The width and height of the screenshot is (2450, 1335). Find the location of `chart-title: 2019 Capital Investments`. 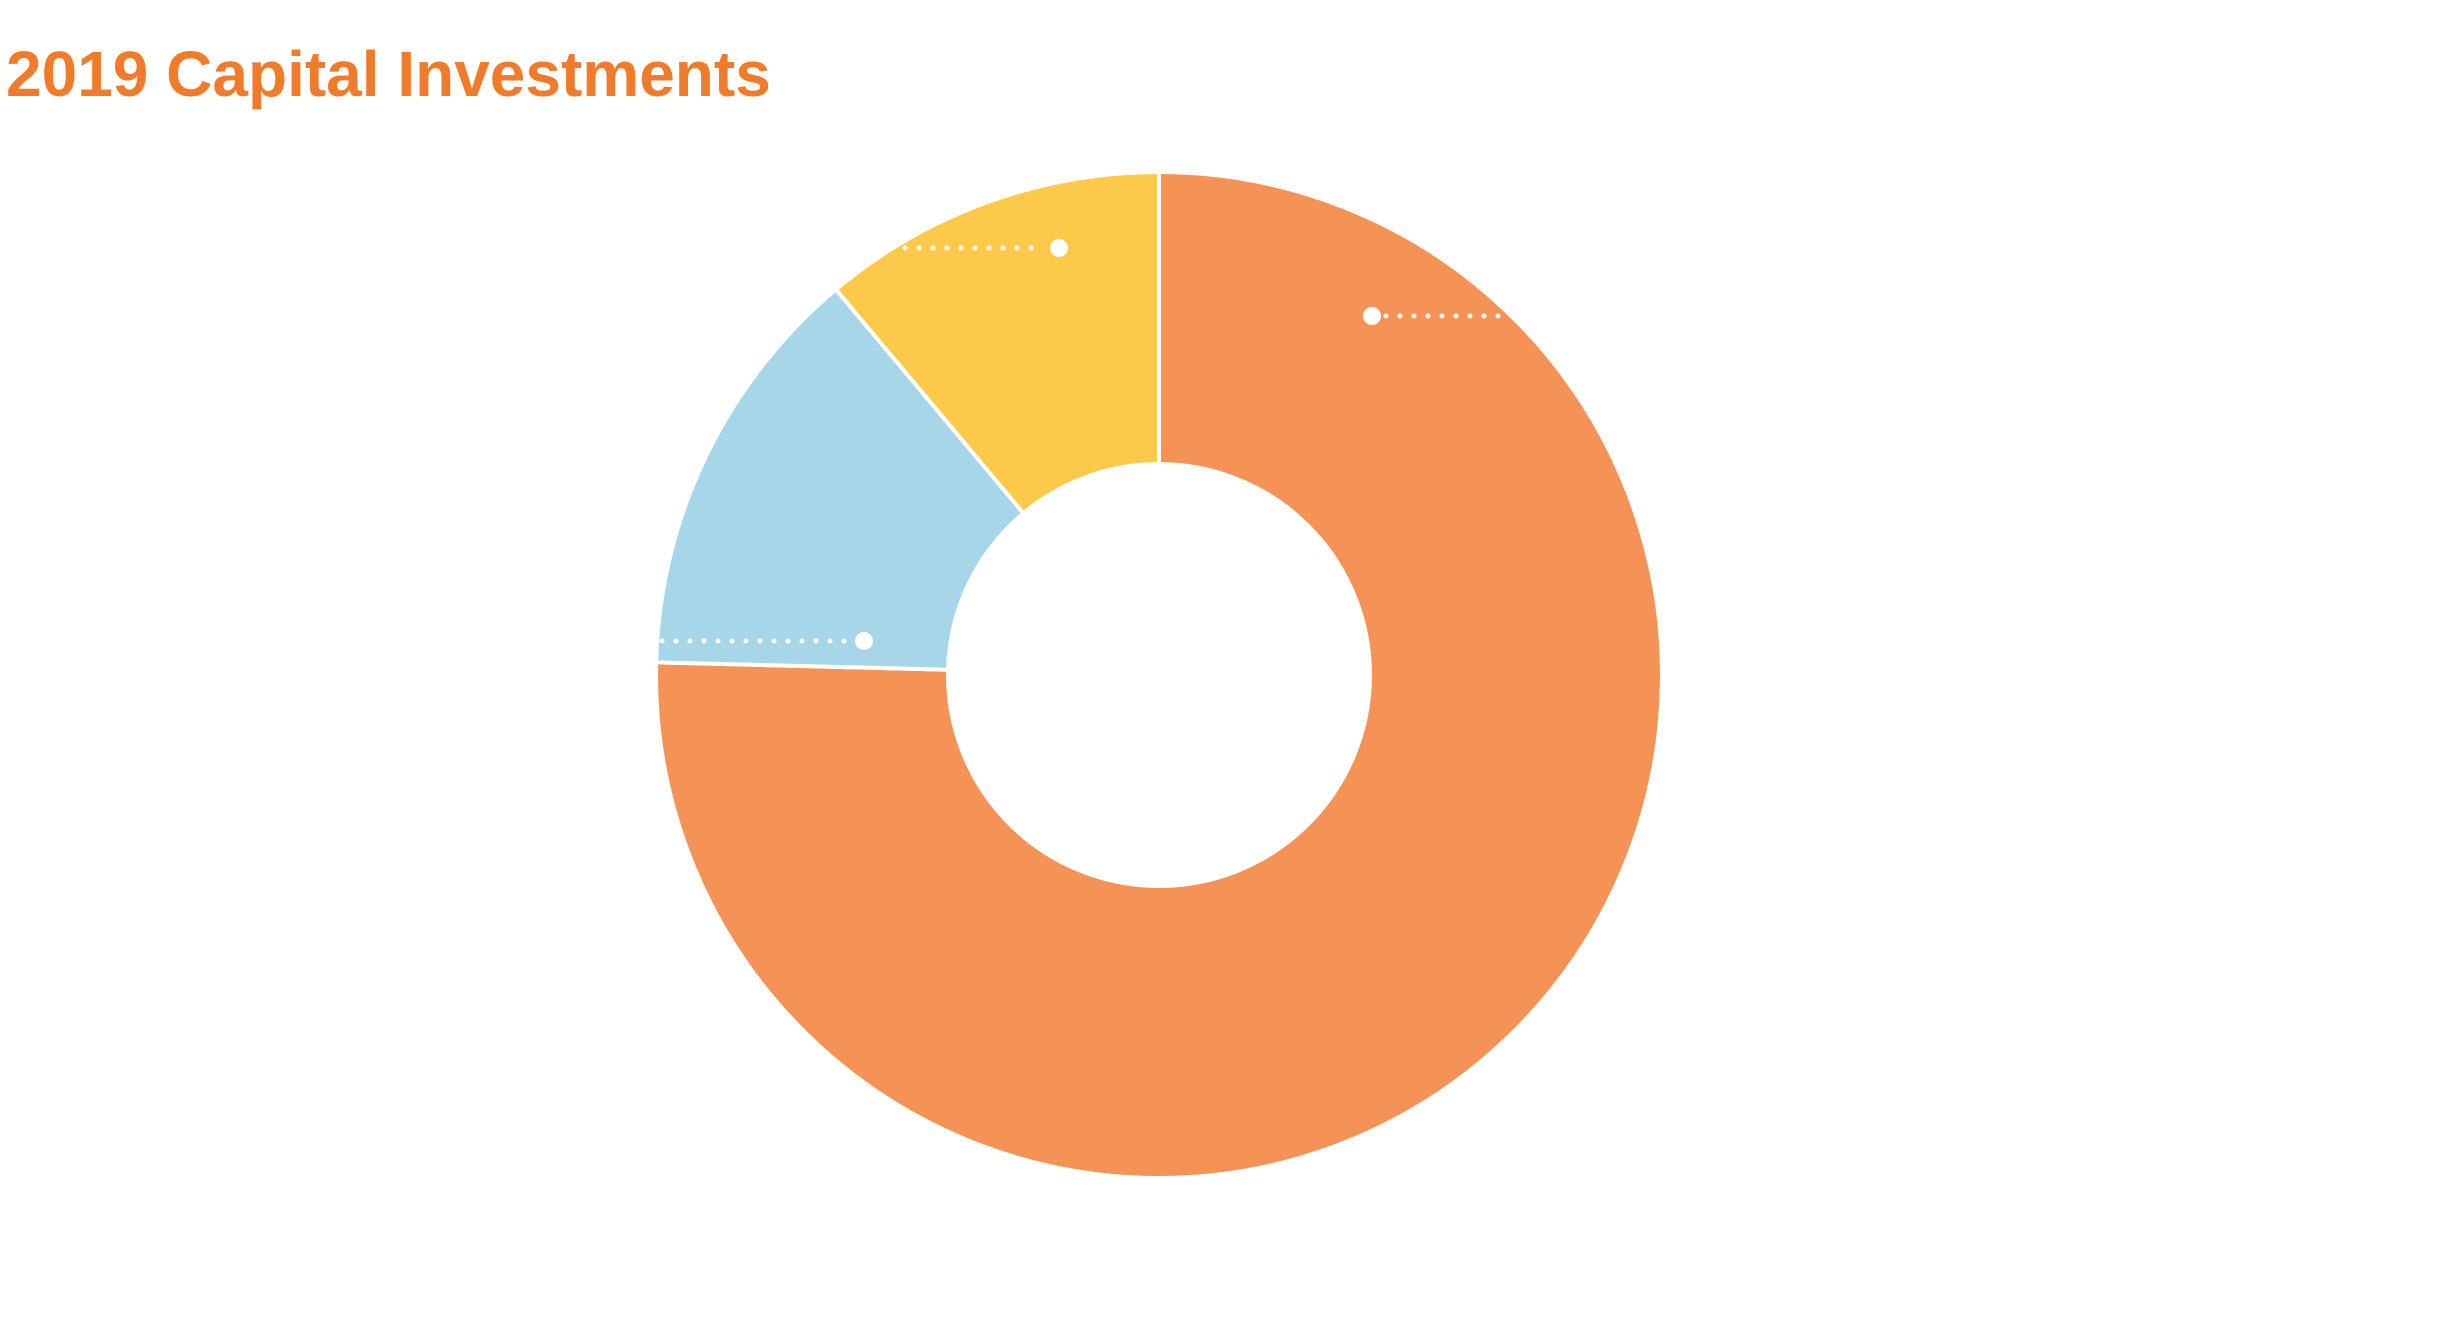

chart-title: 2019 Capital Investments is located at coordinates (388, 74).